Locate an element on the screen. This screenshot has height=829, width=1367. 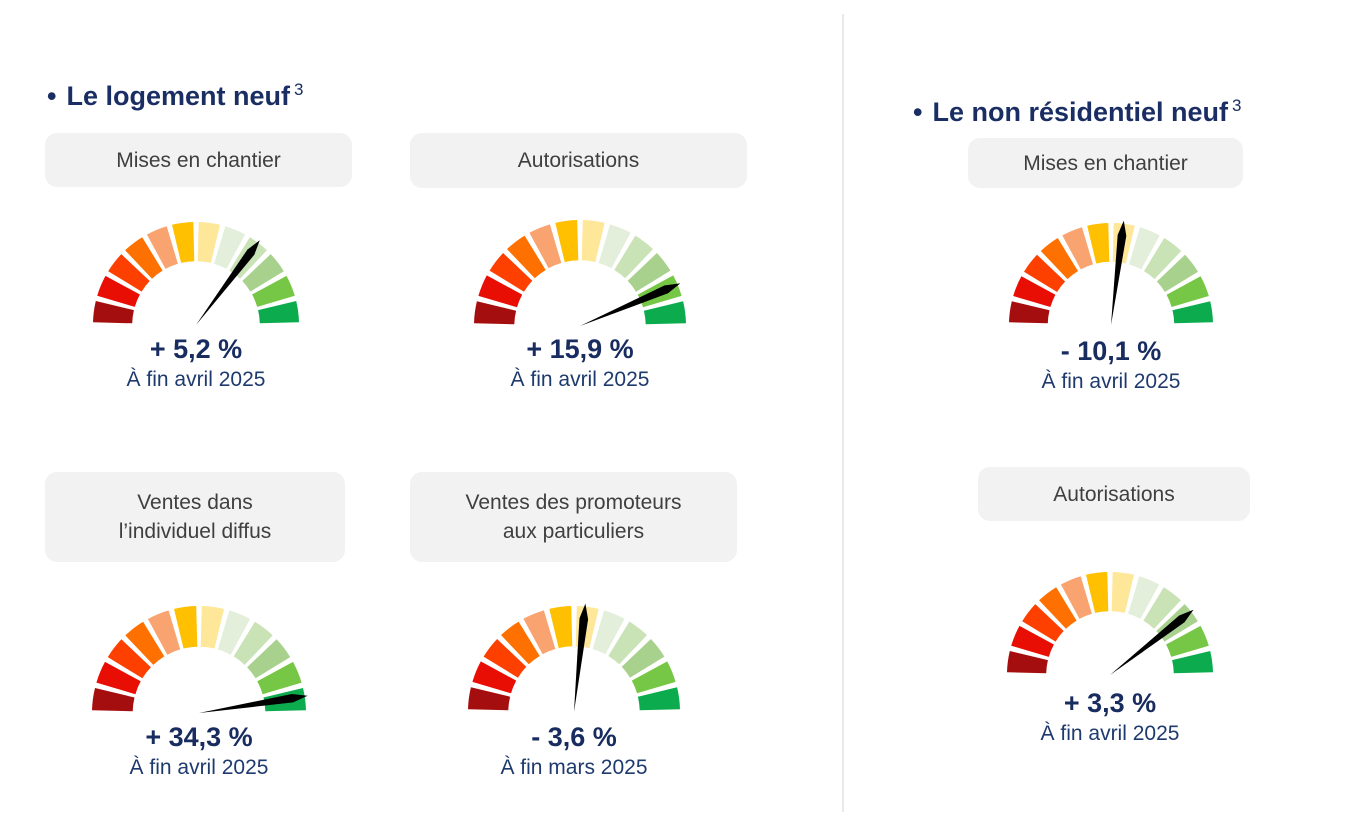
section-title-logement-neuf: • Le logement neuf 3 is located at coordinates (175, 96).